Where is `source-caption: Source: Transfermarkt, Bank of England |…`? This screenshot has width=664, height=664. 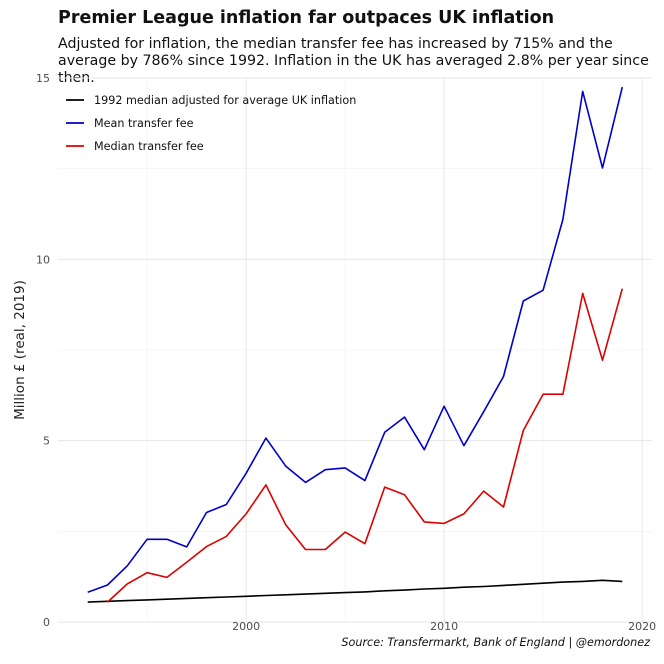
source-caption: Source: Transfermarkt, Bank of England |… is located at coordinates (495, 642).